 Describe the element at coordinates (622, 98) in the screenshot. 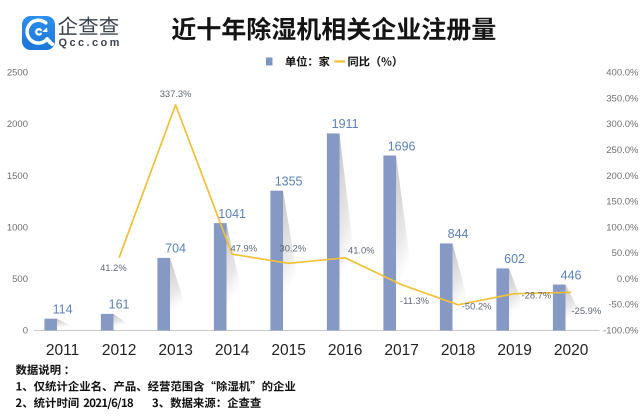

I see `svg-text: 350.0%` at that location.